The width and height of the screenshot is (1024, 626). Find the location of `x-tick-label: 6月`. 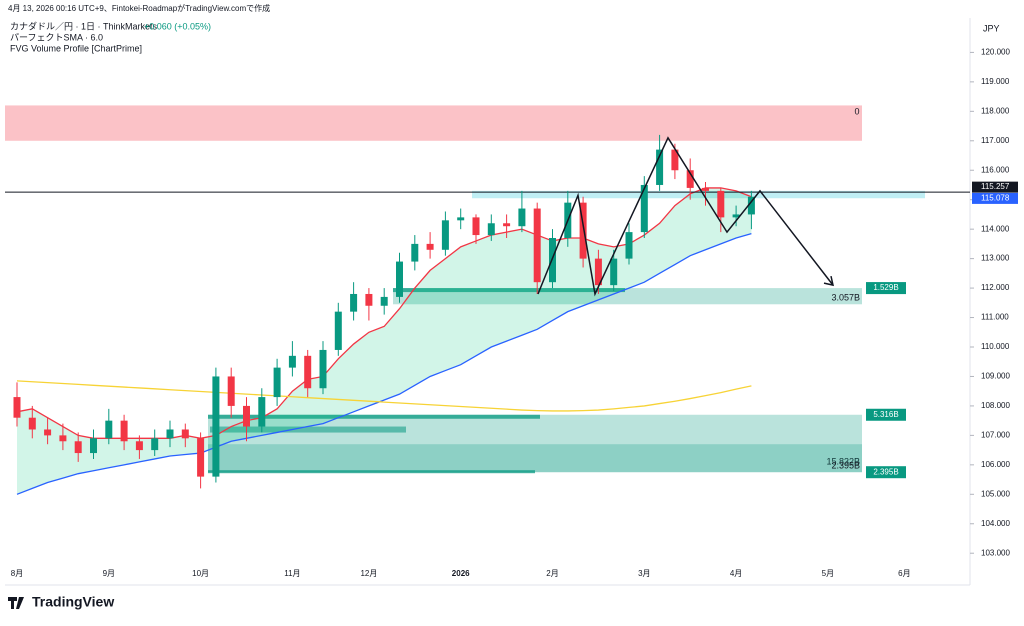

x-tick-label: 6月 is located at coordinates (904, 573).